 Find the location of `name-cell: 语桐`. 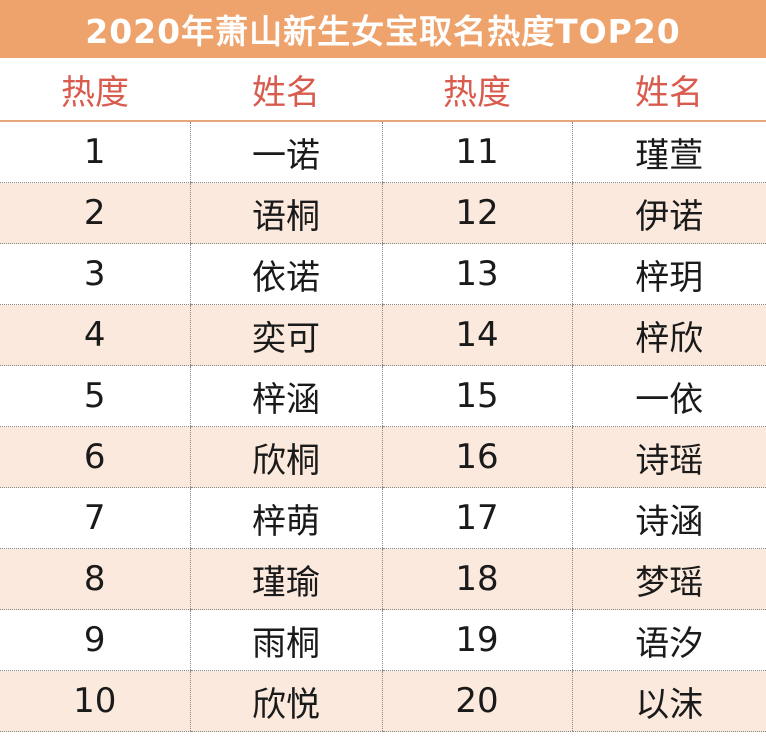

name-cell: 语桐 is located at coordinates (285, 213).